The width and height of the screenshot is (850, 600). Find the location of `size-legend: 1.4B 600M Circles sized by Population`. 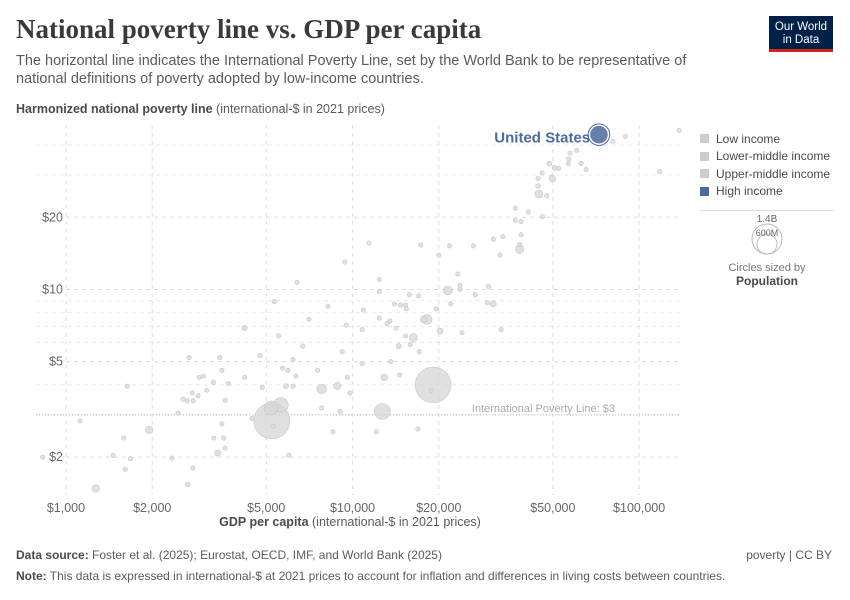

size-legend: 1.4B 600M Circles sized by Population is located at coordinates (767, 250).